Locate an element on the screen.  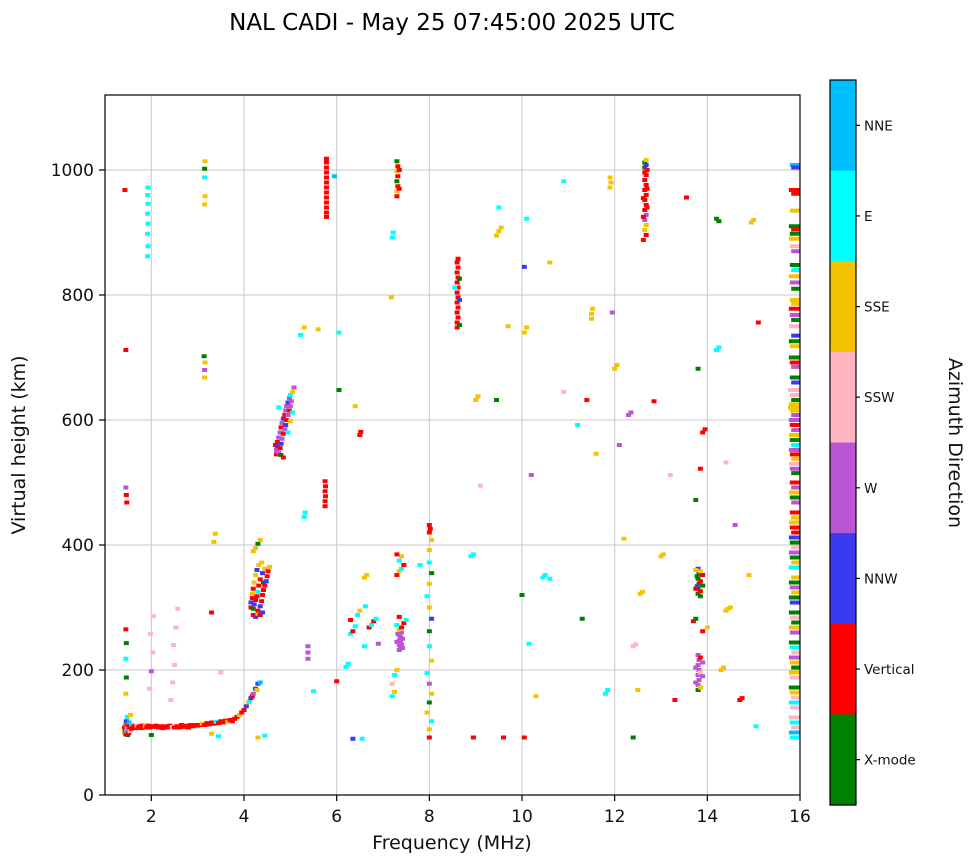
y-tick-label: 800 is located at coordinates (78, 296).